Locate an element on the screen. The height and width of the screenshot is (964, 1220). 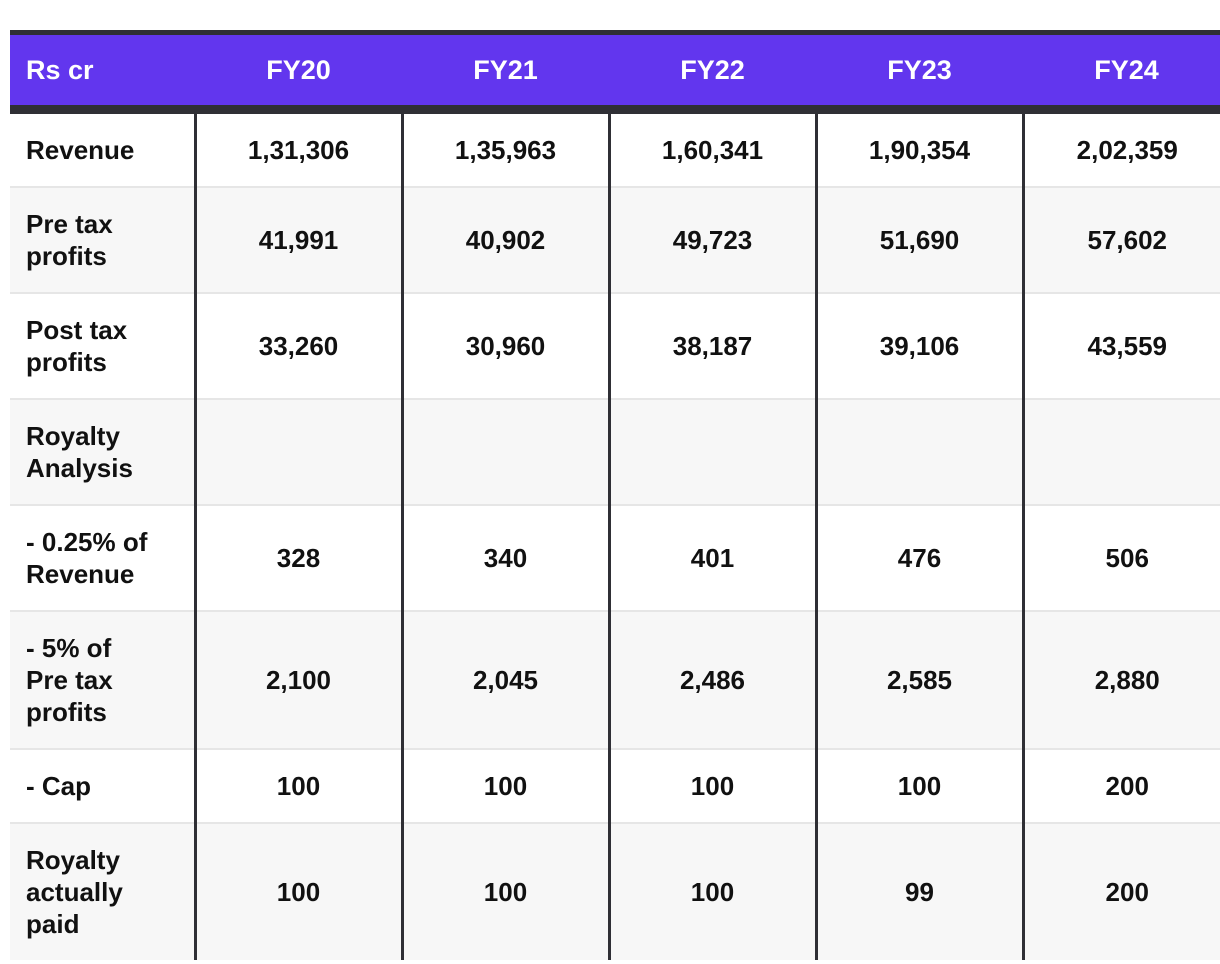
table-cell: 49,723 is located at coordinates (711, 240).